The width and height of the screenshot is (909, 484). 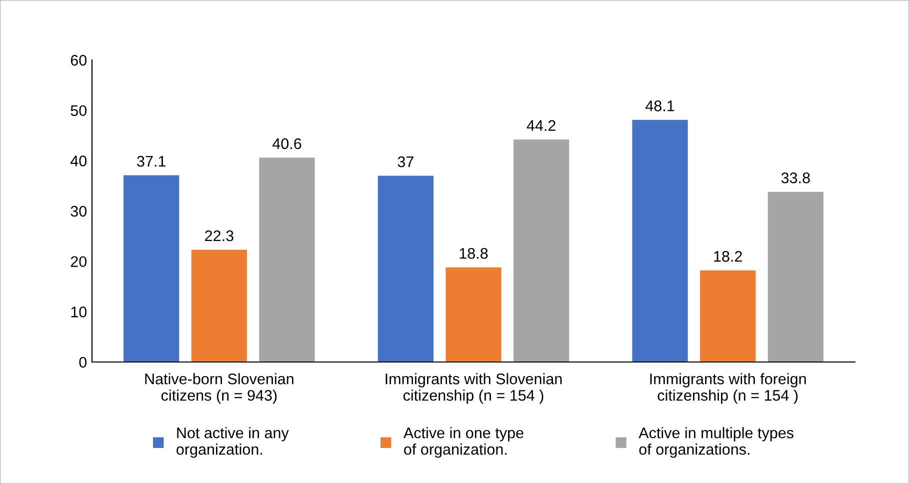 What do you see at coordinates (219, 236) in the screenshot?
I see `data-label: 22.3` at bounding box center [219, 236].